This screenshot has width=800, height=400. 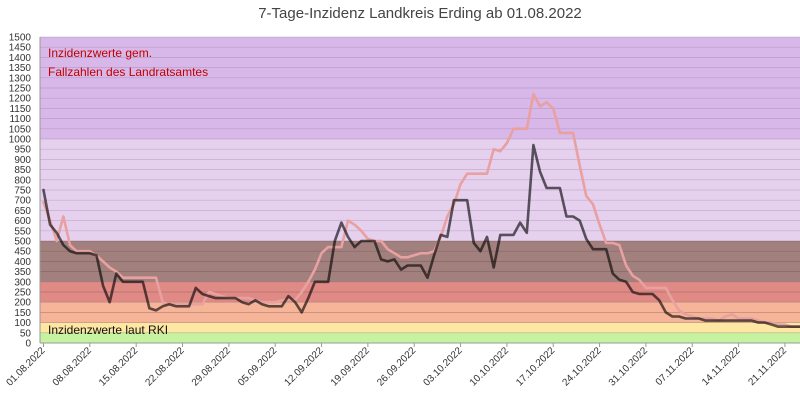 What do you see at coordinates (22, 323) in the screenshot?
I see `y-tick-label: 100` at bounding box center [22, 323].